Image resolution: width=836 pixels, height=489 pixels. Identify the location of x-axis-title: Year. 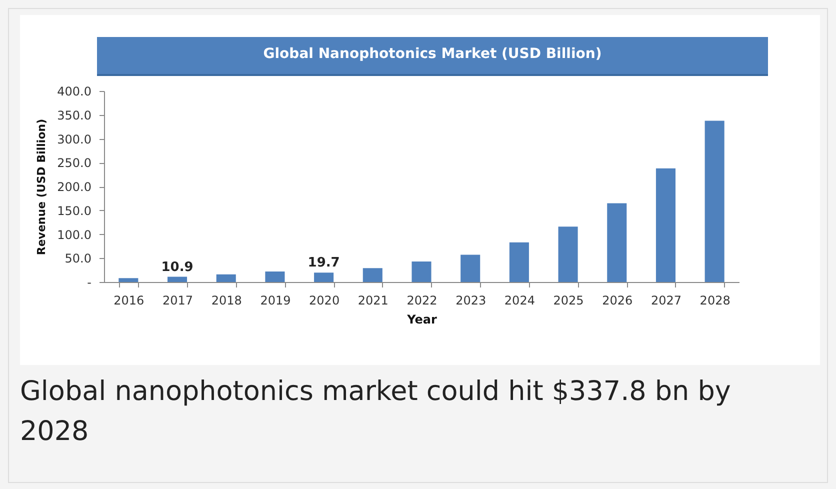
(421, 319).